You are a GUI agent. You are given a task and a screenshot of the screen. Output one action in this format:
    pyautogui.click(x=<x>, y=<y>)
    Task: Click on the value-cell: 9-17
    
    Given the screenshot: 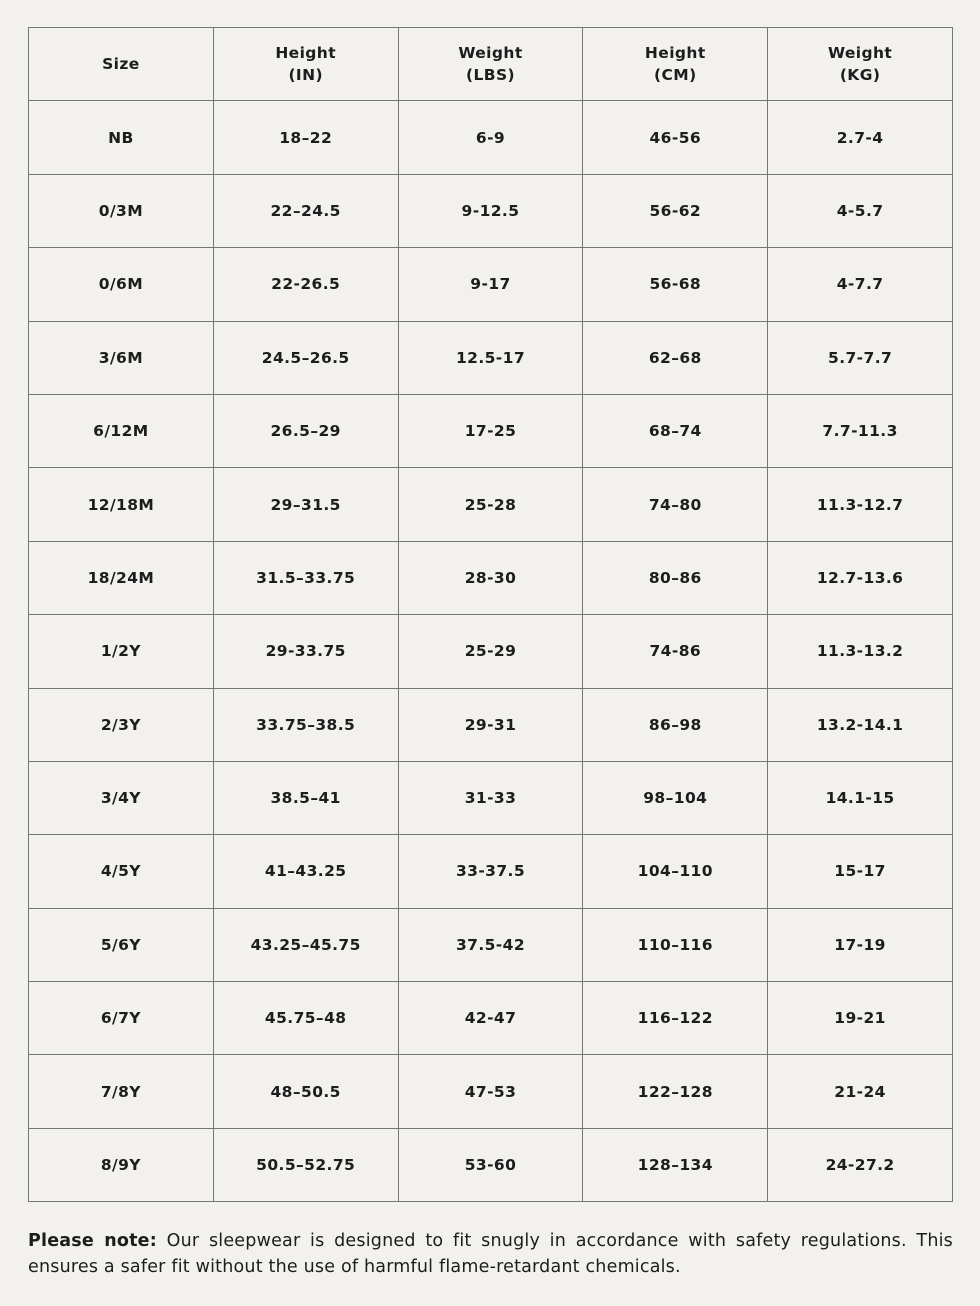 What is the action you would take?
    pyautogui.click(x=490, y=284)
    